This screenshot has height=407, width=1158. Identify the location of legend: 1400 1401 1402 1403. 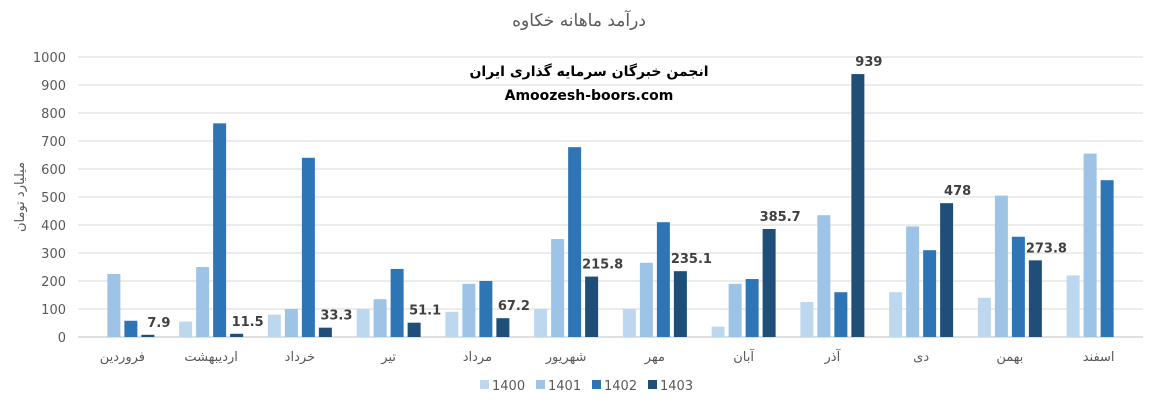
(586, 386).